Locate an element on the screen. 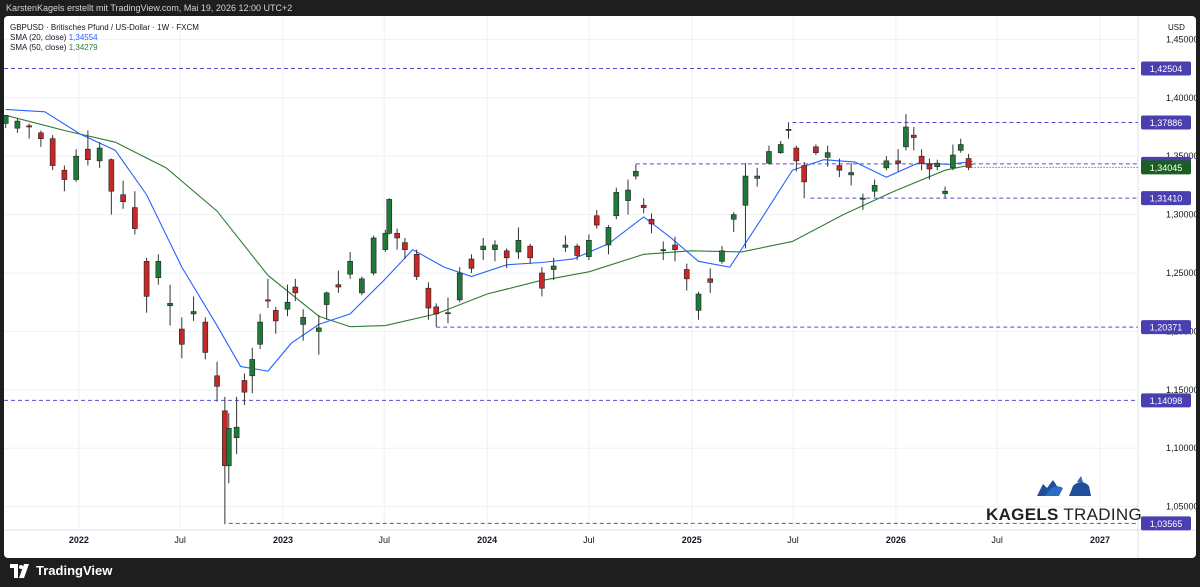 The width and height of the screenshot is (1200, 587). tradingview-logo: TradingView is located at coordinates (61, 570).